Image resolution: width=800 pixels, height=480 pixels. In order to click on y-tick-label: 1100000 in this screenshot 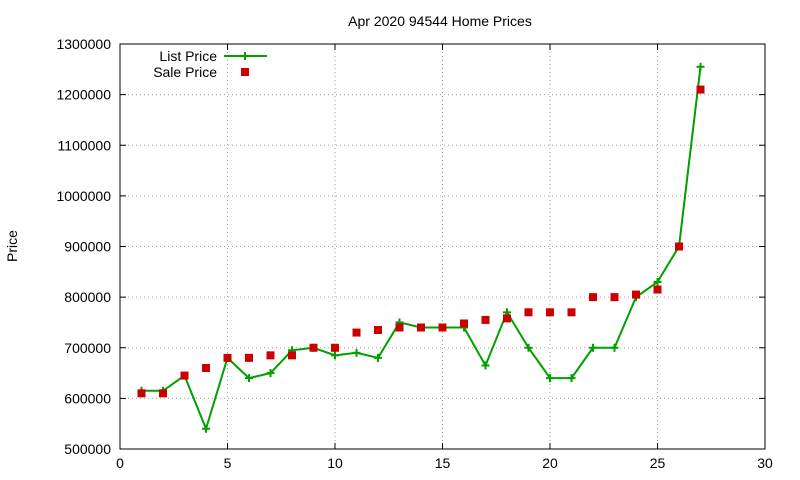, I will do `click(85, 145)`.